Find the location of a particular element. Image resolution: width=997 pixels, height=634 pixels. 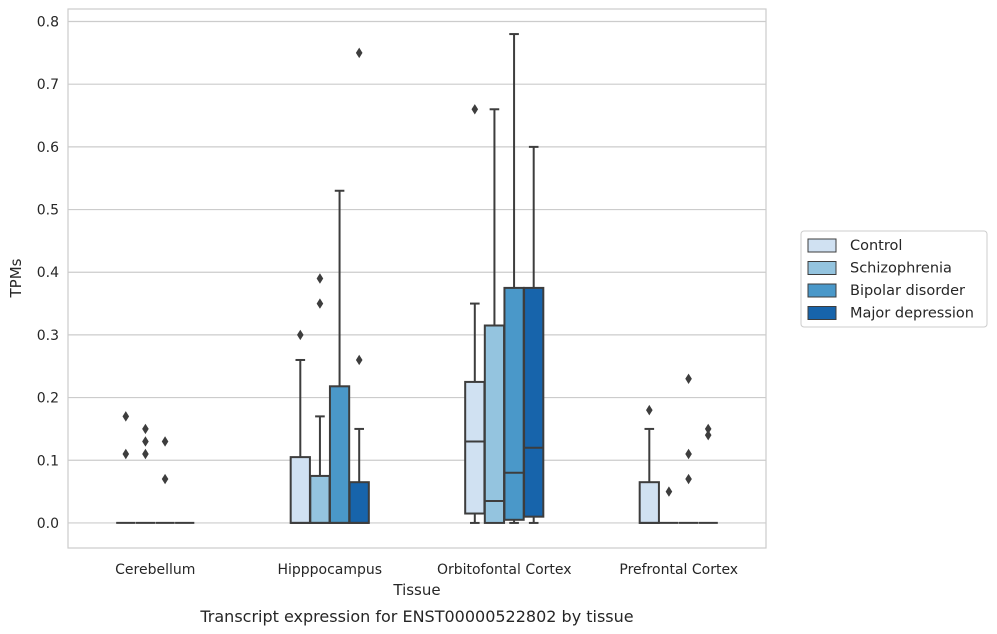

legend-label: Major depression is located at coordinates (912, 314).